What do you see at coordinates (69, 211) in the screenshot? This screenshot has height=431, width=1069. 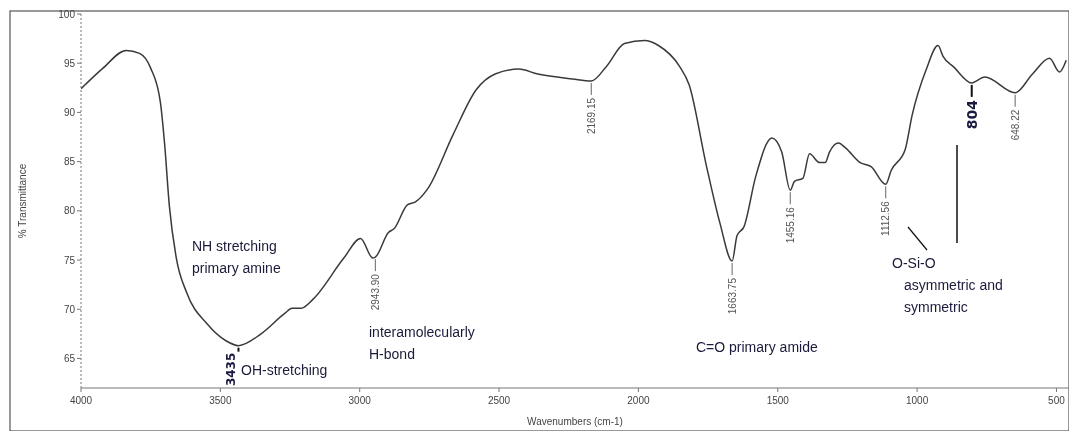 I see `y-tick-label: 80` at bounding box center [69, 211].